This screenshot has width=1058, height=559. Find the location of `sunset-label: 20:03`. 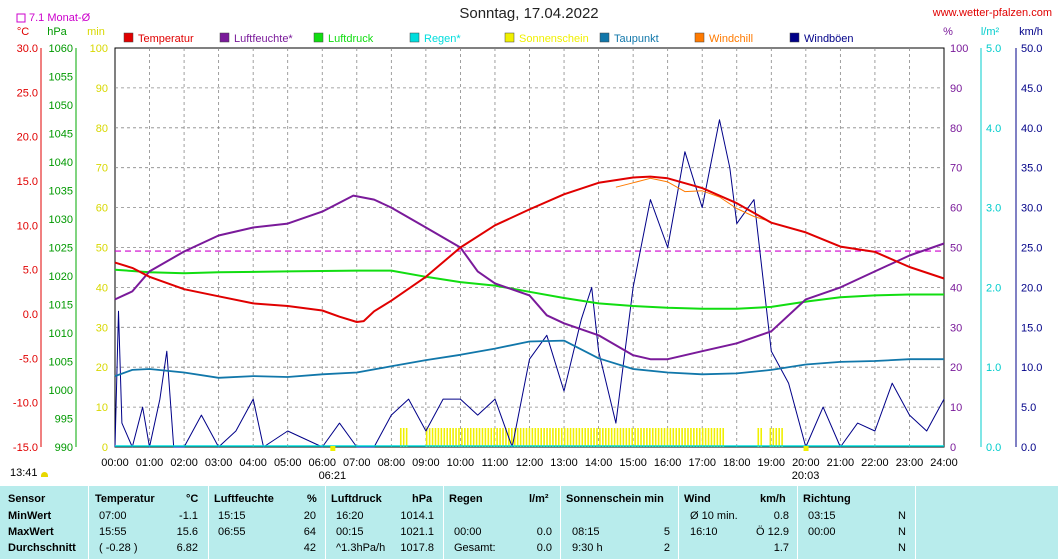

sunset-label: 20:03 is located at coordinates (806, 476).